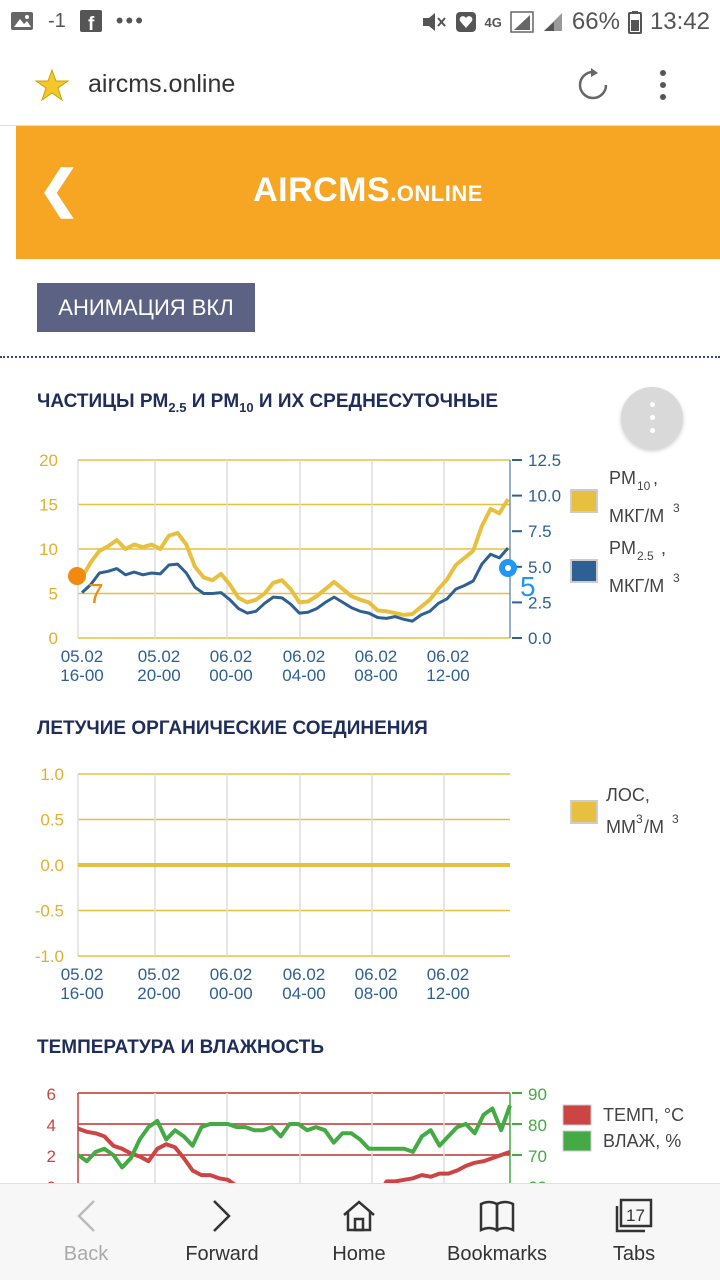 Image resolution: width=720 pixels, height=1281 pixels. I want to click on x-tick-label-time: 04-00, so click(303, 675).